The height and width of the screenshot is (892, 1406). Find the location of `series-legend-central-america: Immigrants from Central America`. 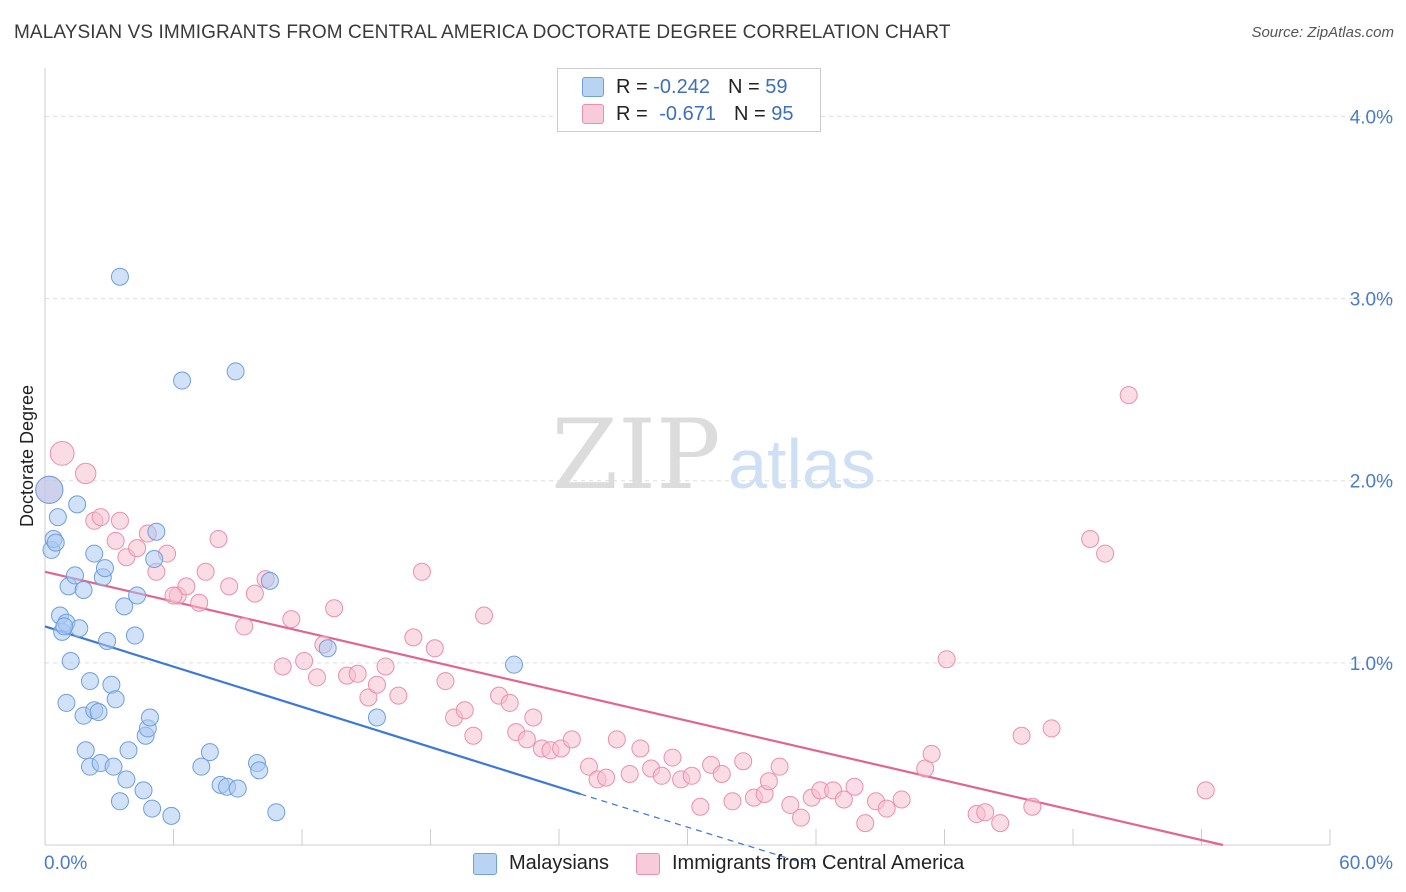

series-legend-central-america: Immigrants from Central America is located at coordinates (800, 863).